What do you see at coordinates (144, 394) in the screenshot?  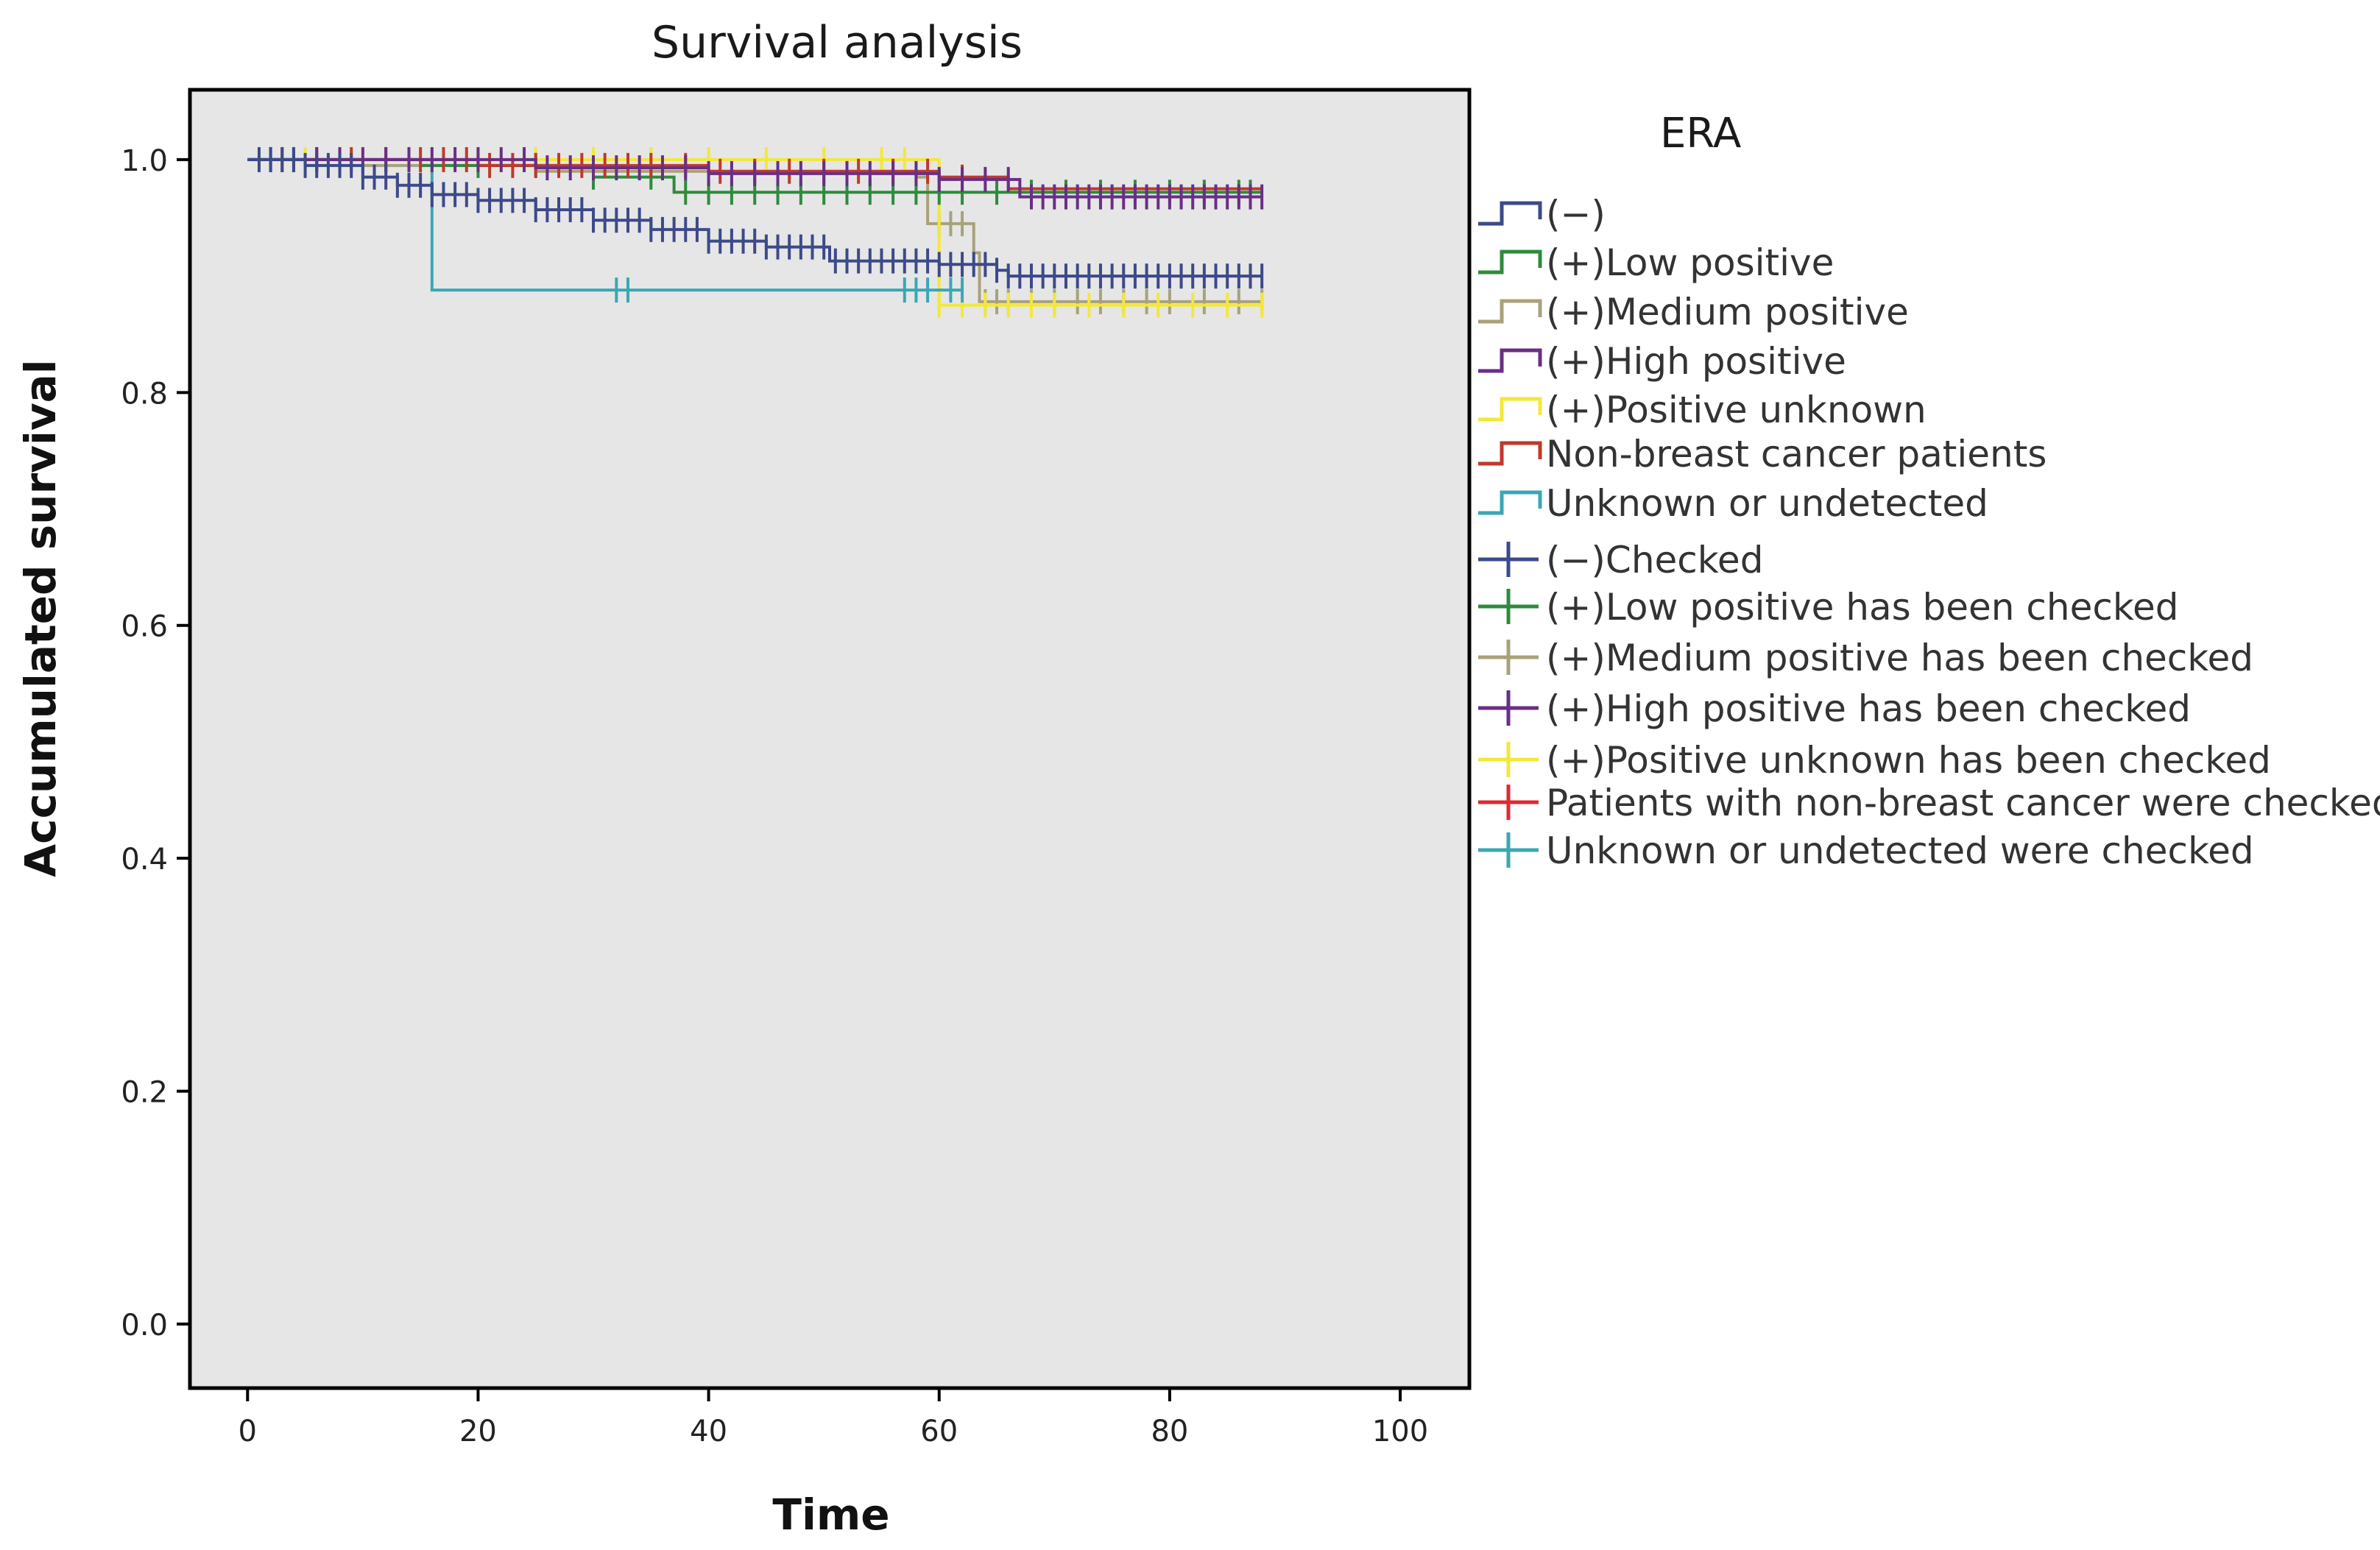 I see `y-tick-label: 0.8` at bounding box center [144, 394].